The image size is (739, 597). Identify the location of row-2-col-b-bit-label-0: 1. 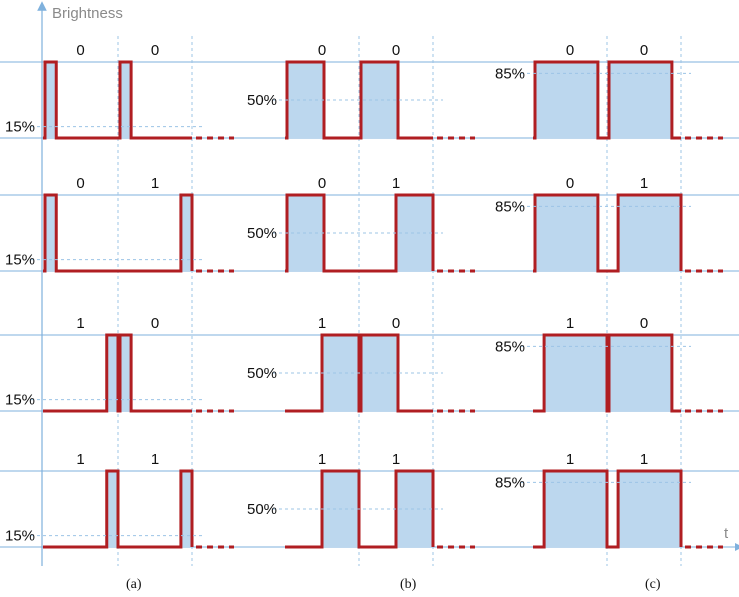
(322, 323).